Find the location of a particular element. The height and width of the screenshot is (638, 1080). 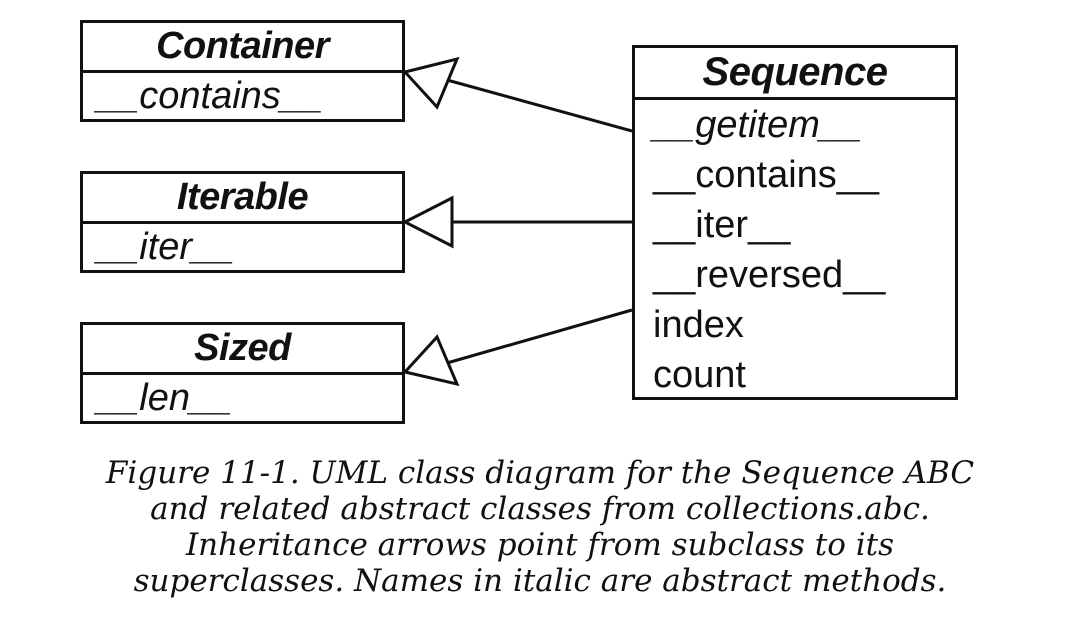

class-name-sized: Sized is located at coordinates (242, 350).